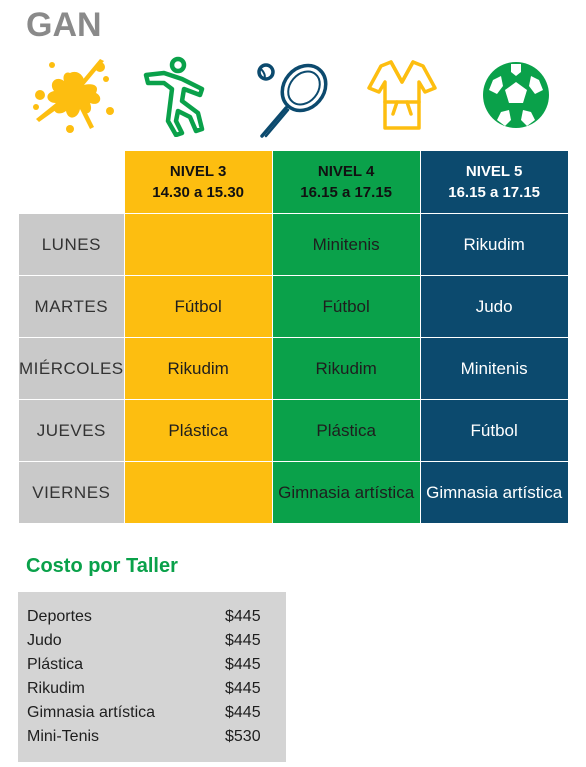 This screenshot has width=586, height=767. Describe the element at coordinates (198, 182) in the screenshot. I see `header-nivel-3: NIVEL 3 14.30 a 15.30` at that location.